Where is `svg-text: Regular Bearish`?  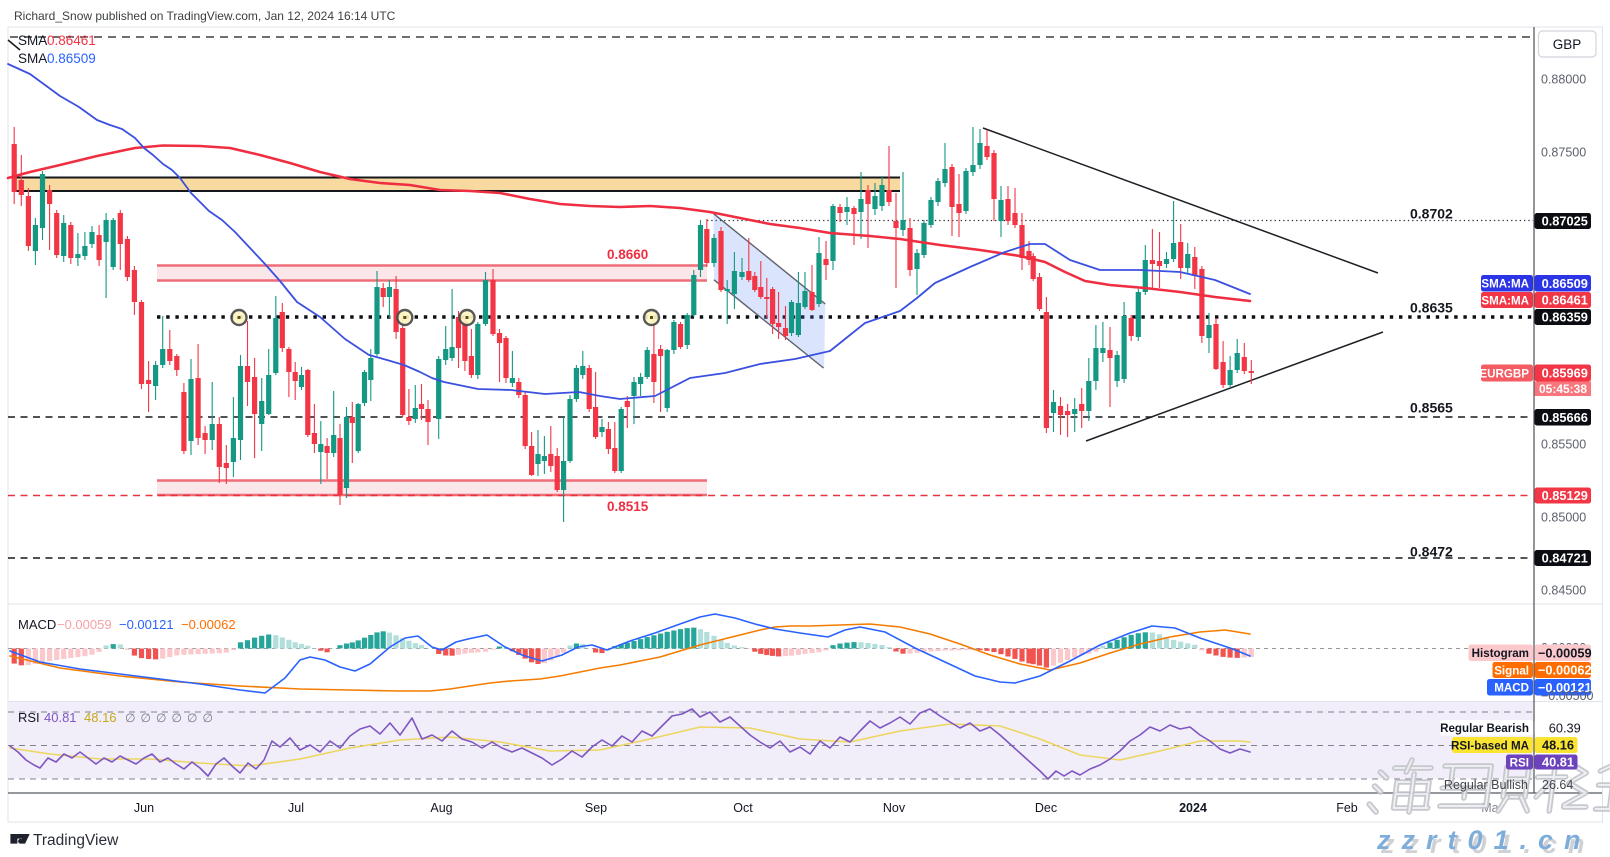 svg-text: Regular Bearish is located at coordinates (1484, 728).